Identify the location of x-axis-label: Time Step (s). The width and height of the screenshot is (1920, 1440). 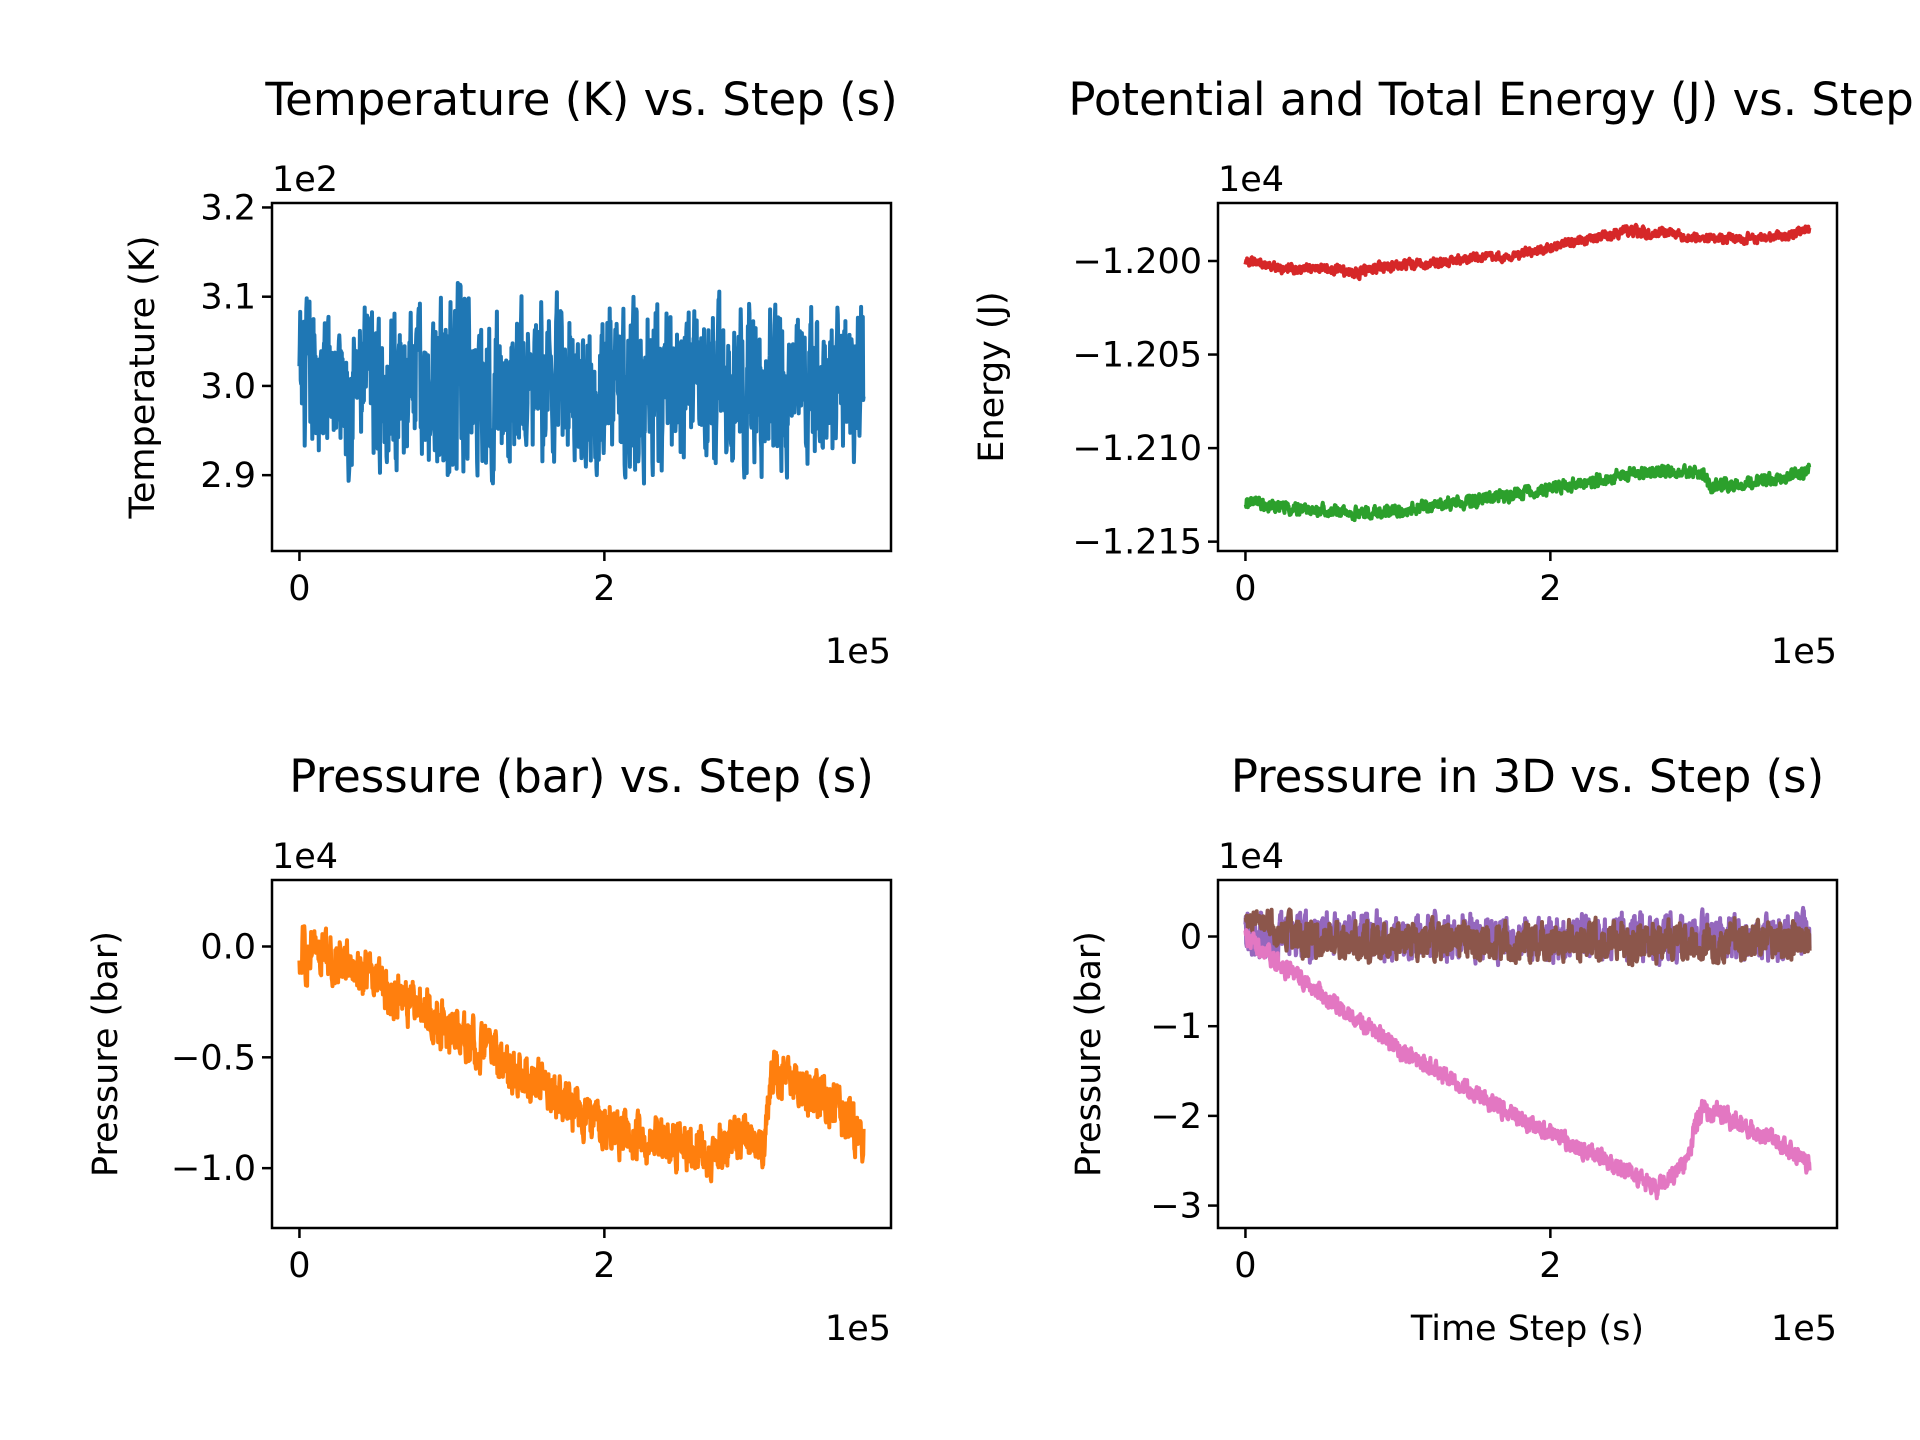
(1527, 1329).